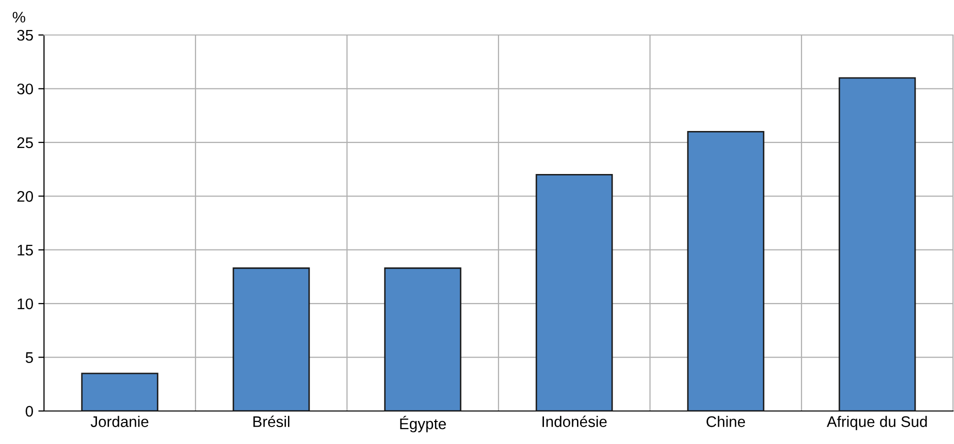 The width and height of the screenshot is (954, 444). I want to click on y-tick-label: 35, so click(25, 35).